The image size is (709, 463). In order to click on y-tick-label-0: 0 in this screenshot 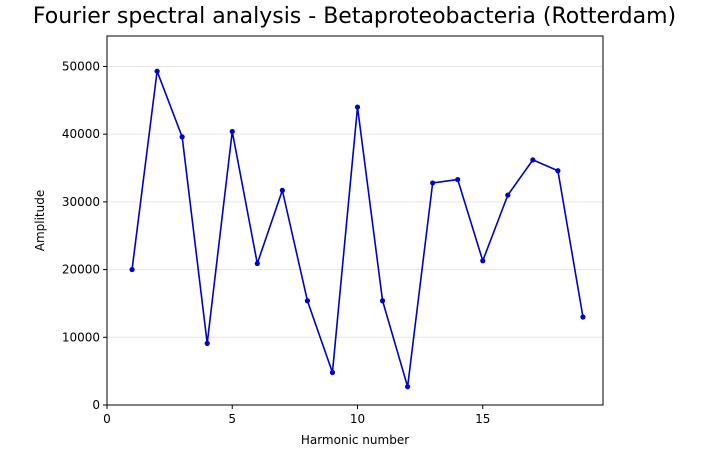, I will do `click(96, 405)`.